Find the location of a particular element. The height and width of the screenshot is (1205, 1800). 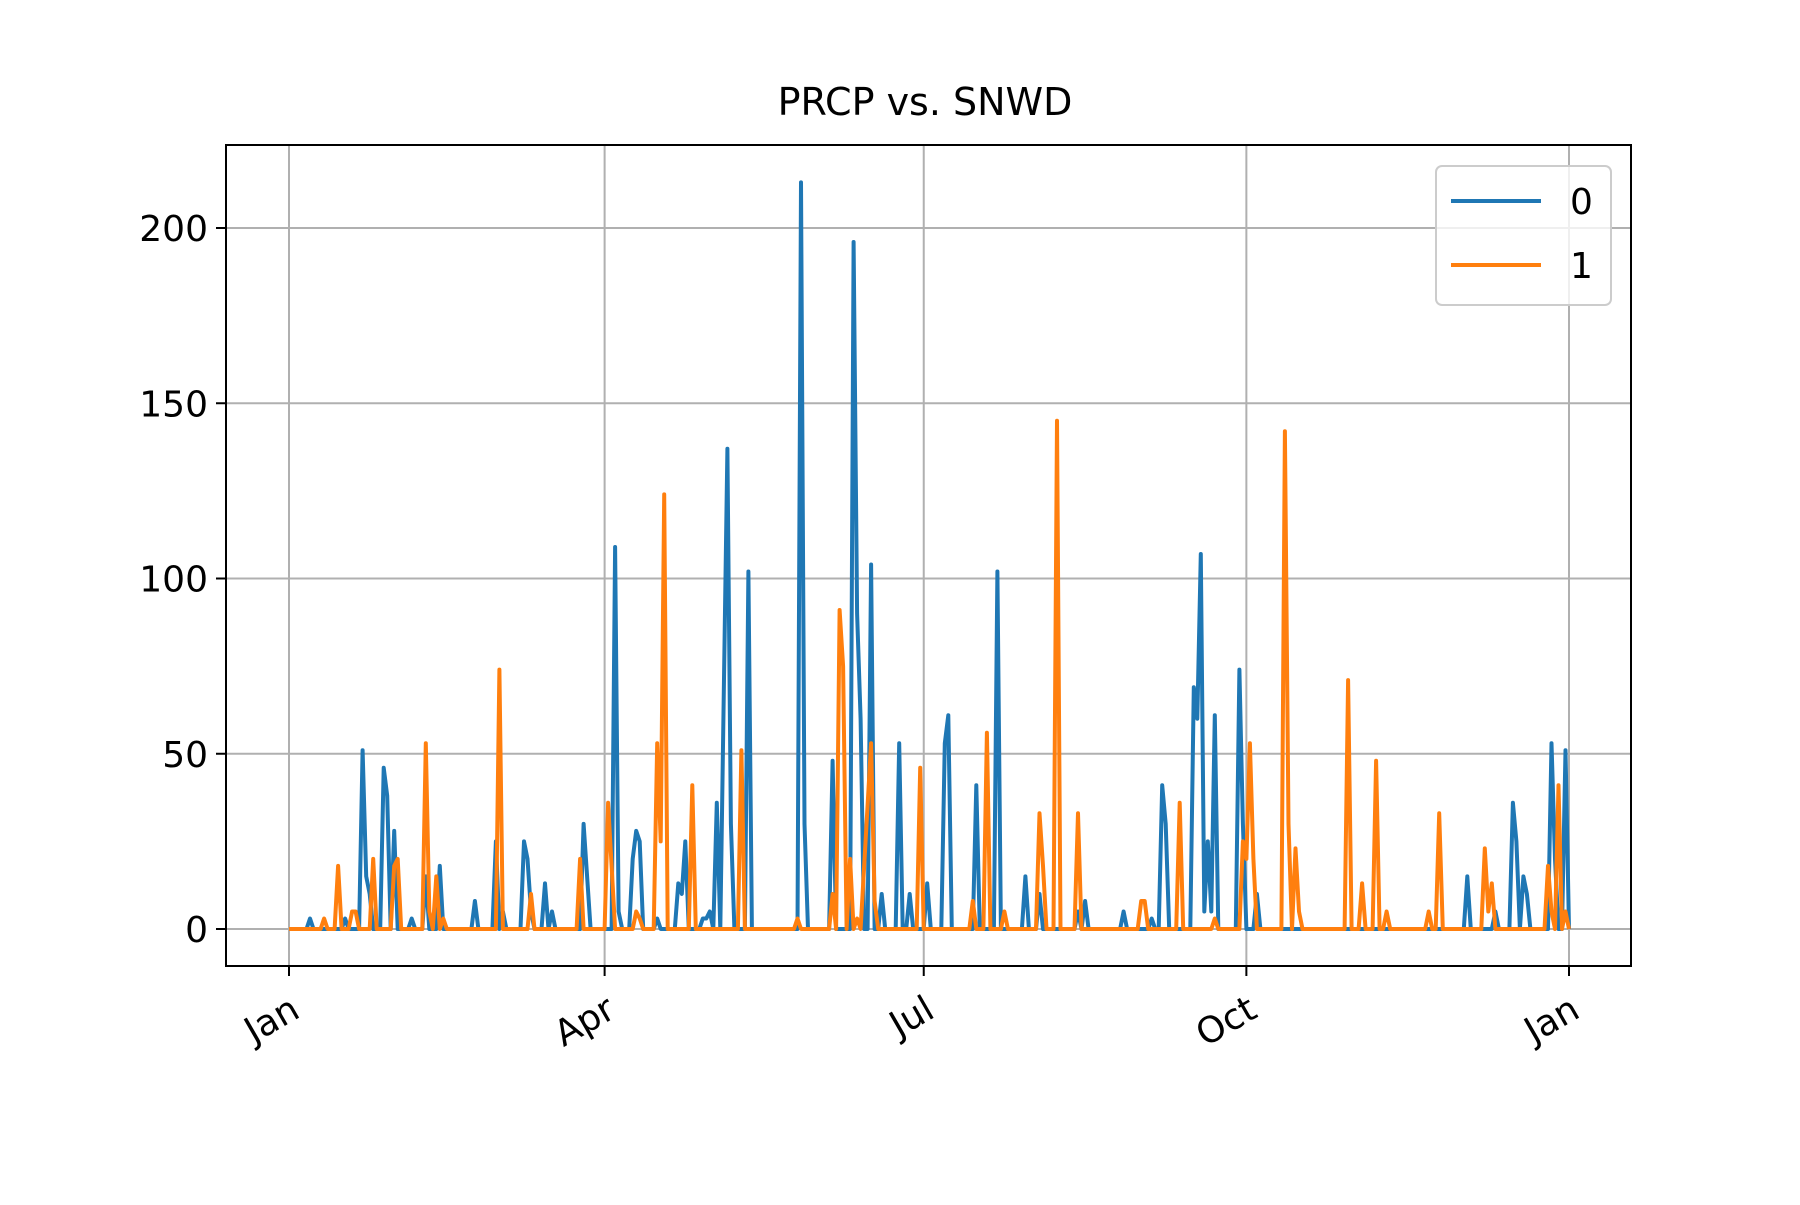

legend-label: 1 is located at coordinates (1581, 266).